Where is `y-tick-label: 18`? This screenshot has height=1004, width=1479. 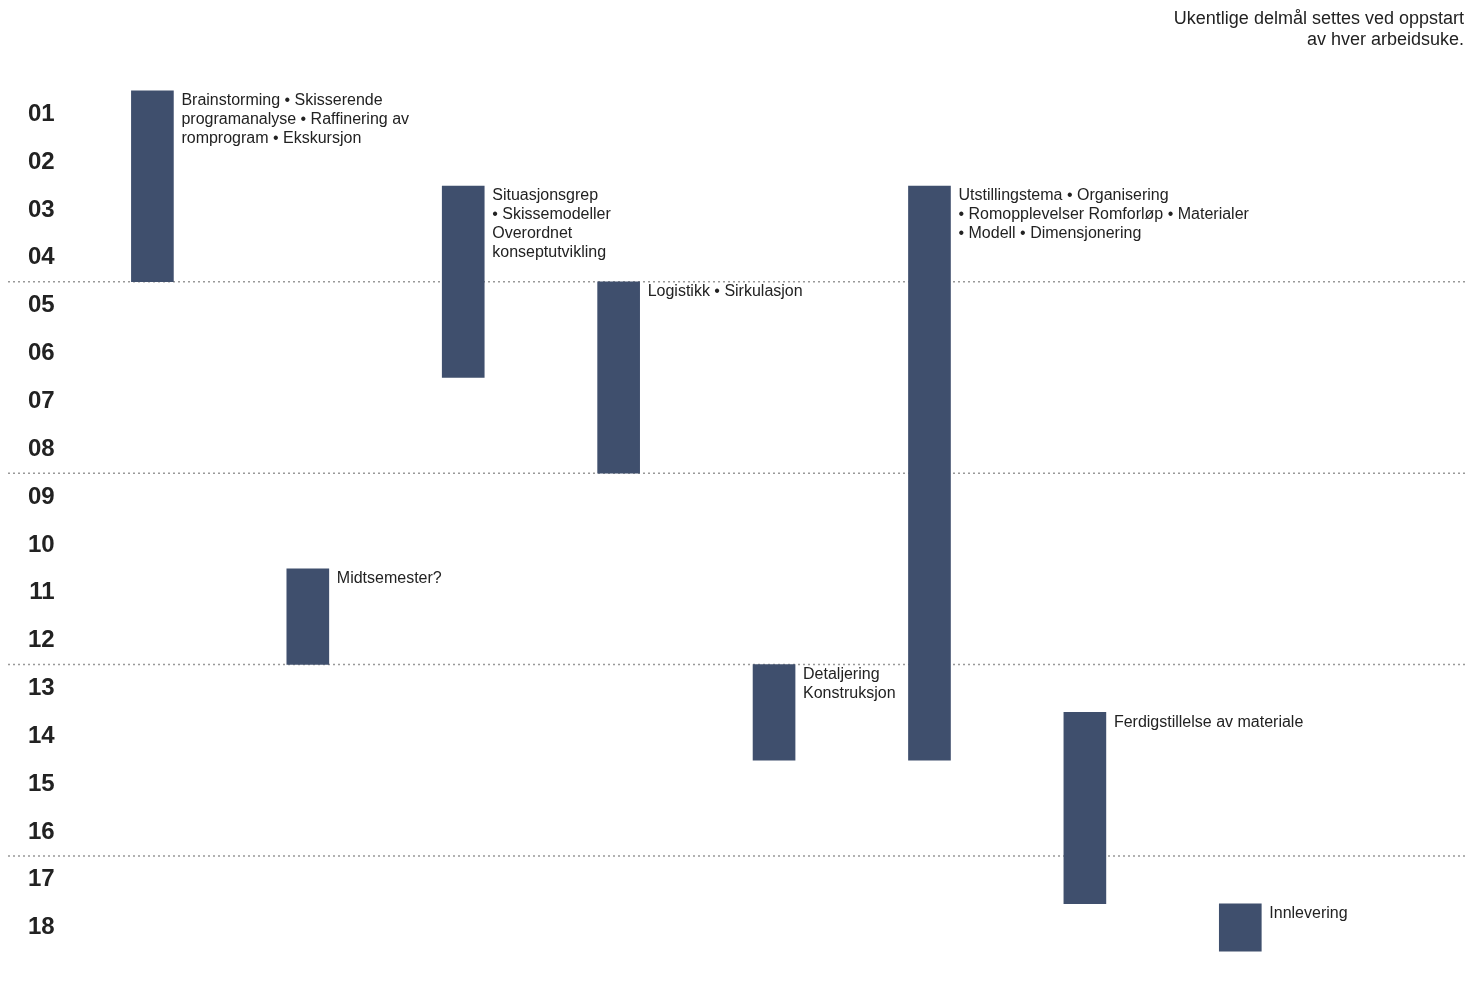 y-tick-label: 18 is located at coordinates (41, 926).